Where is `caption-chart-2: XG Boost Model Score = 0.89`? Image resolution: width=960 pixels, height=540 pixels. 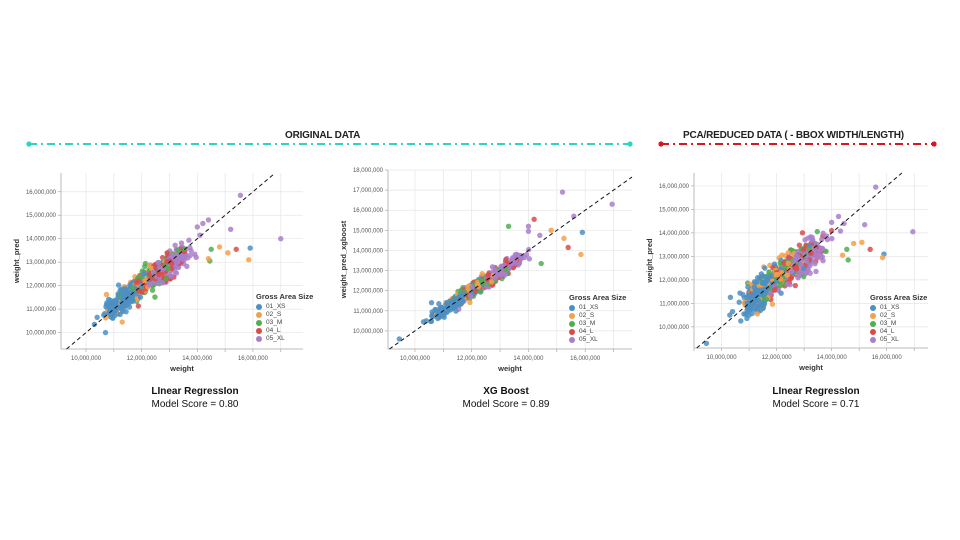
caption-chart-2: XG Boost Model Score = 0.89 is located at coordinates (506, 398).